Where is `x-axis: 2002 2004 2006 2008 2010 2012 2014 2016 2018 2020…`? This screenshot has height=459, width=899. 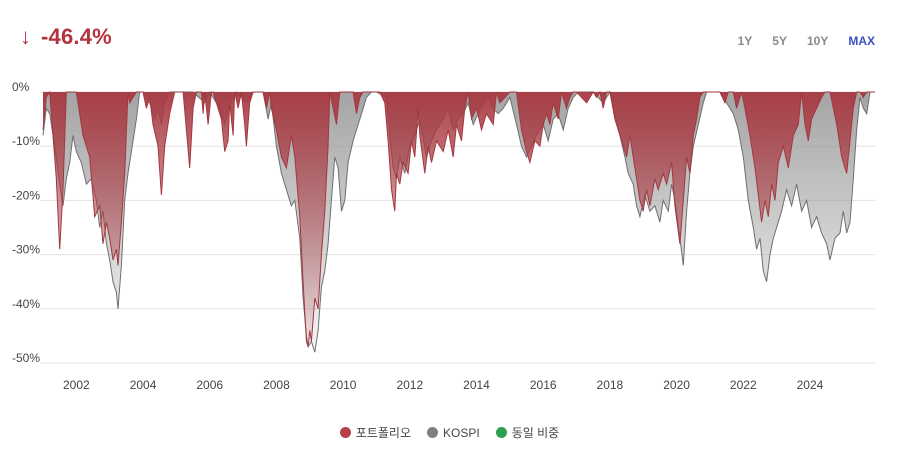
x-axis: 2002 2004 2006 2008 2010 2012 2014 2016 2018 2020… is located at coordinates (443, 385).